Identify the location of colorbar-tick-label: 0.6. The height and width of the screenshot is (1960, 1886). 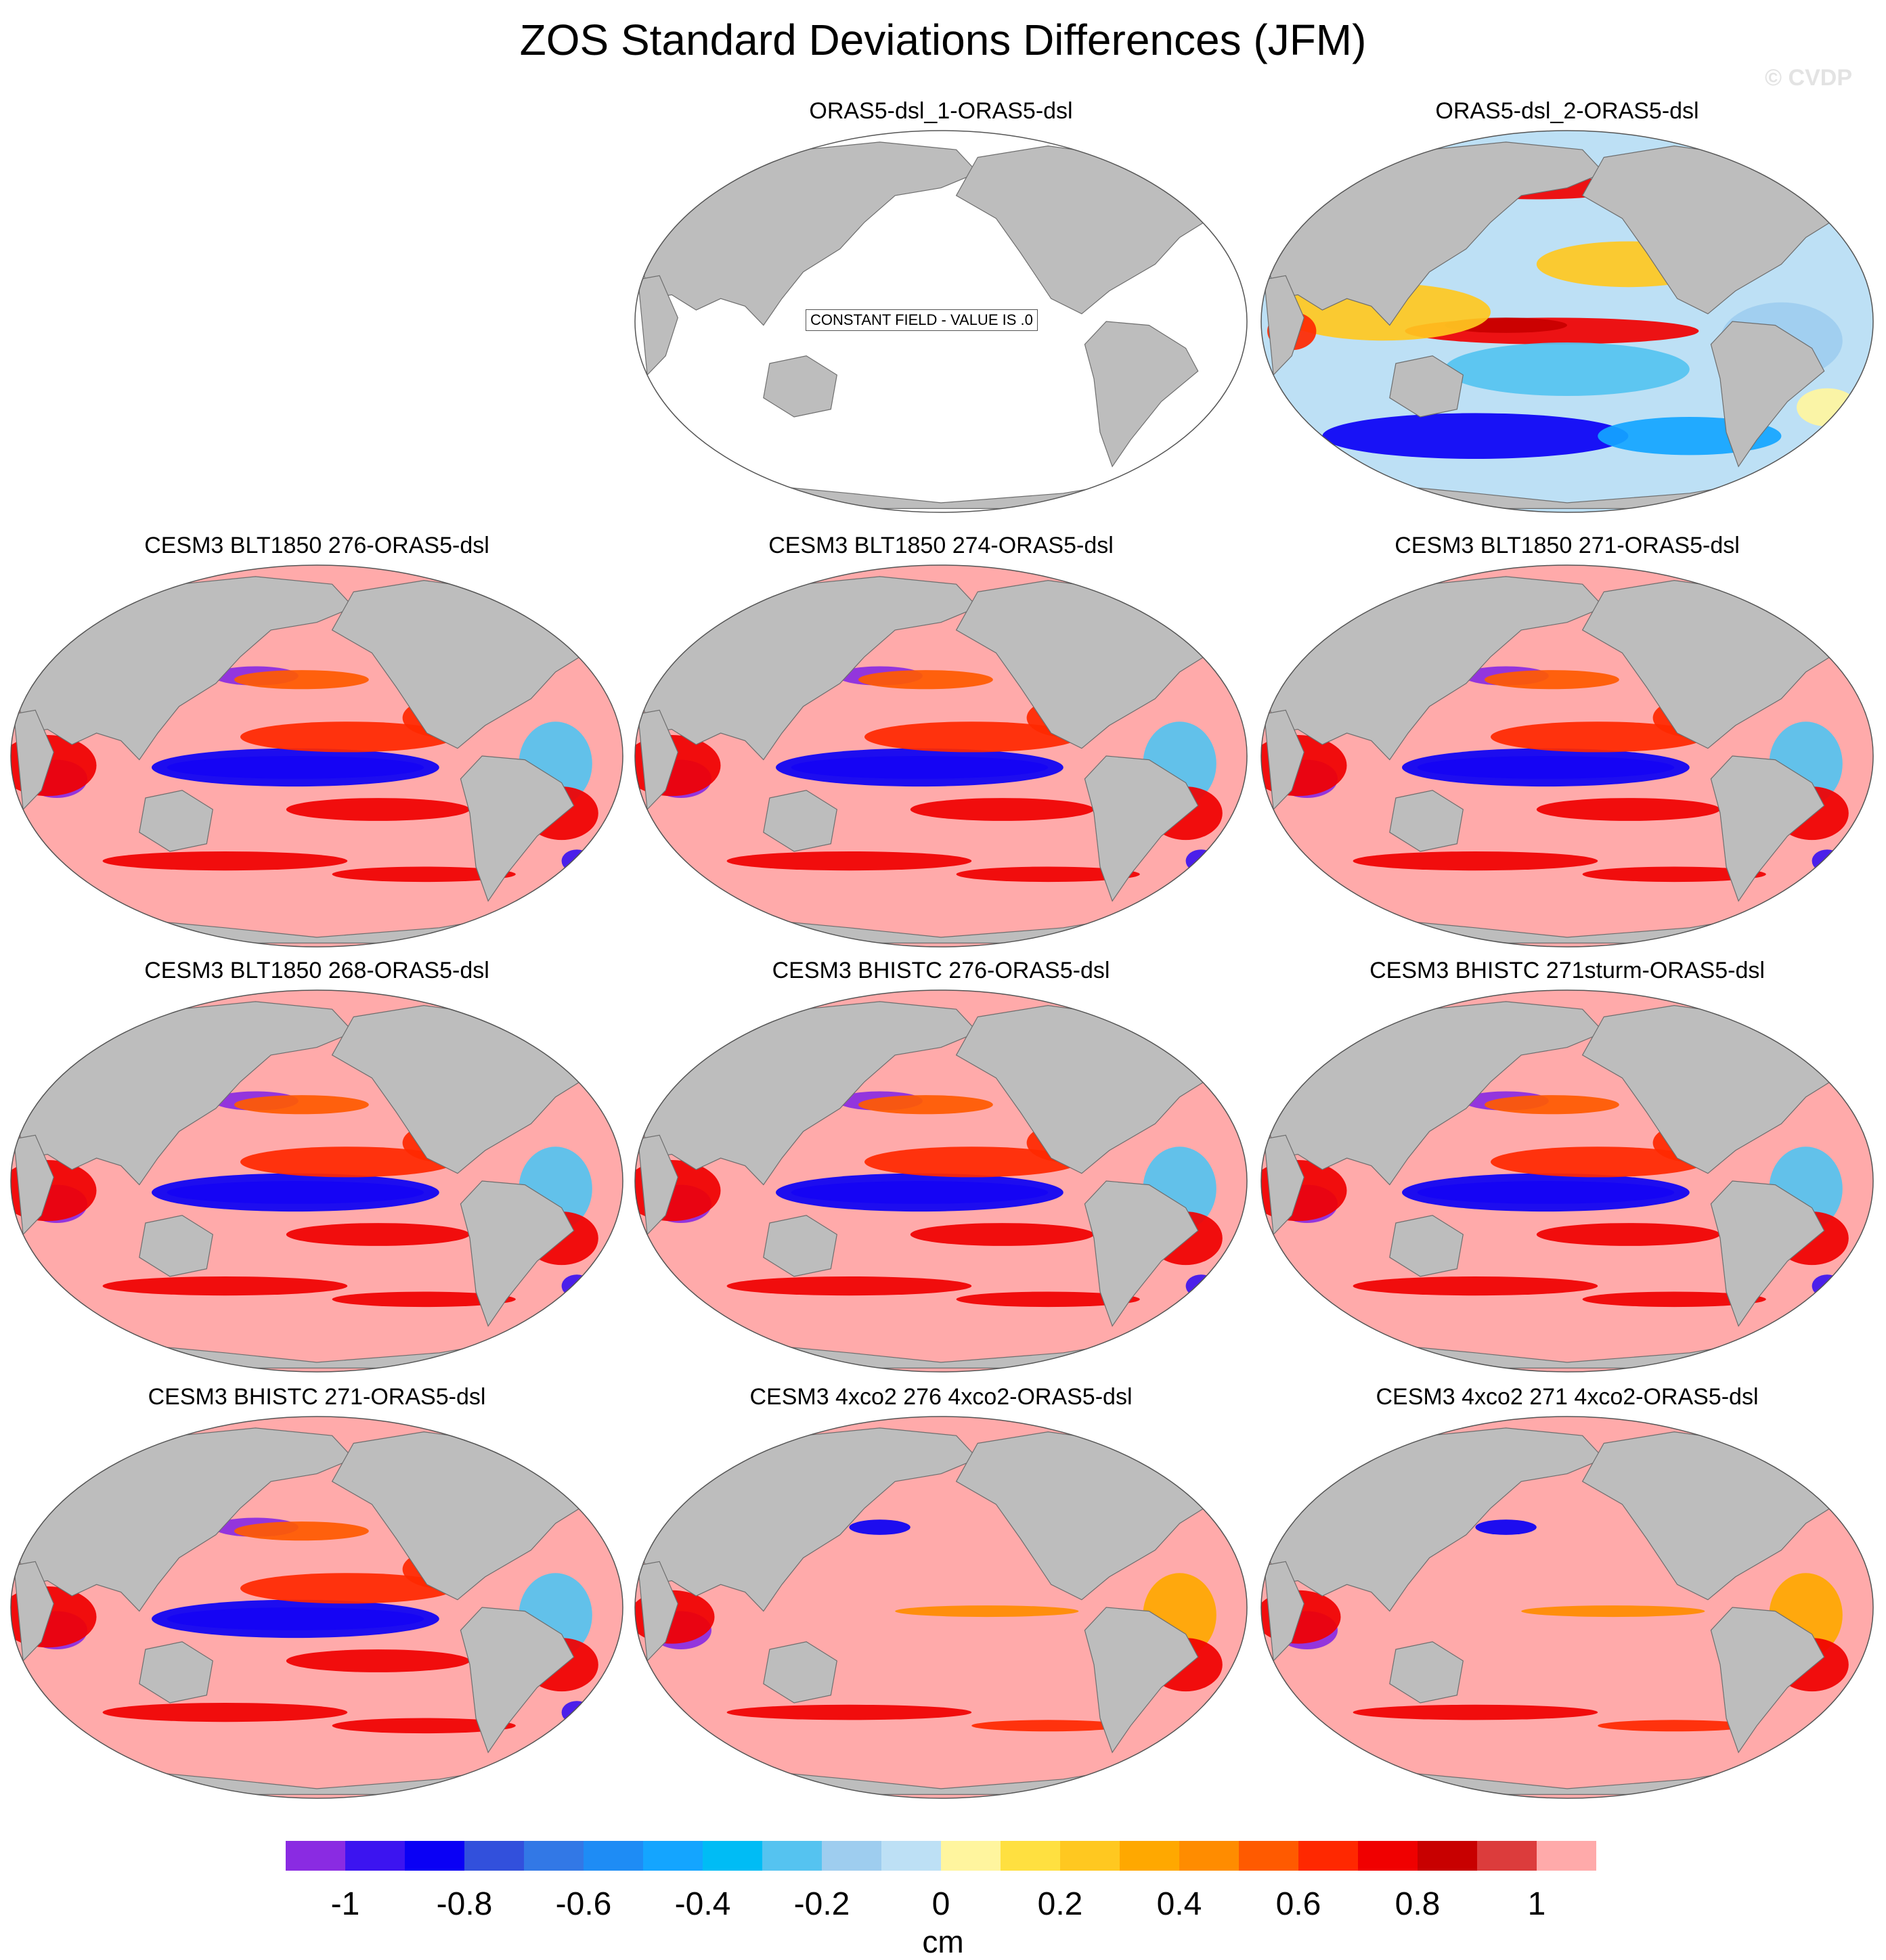
(1298, 1904).